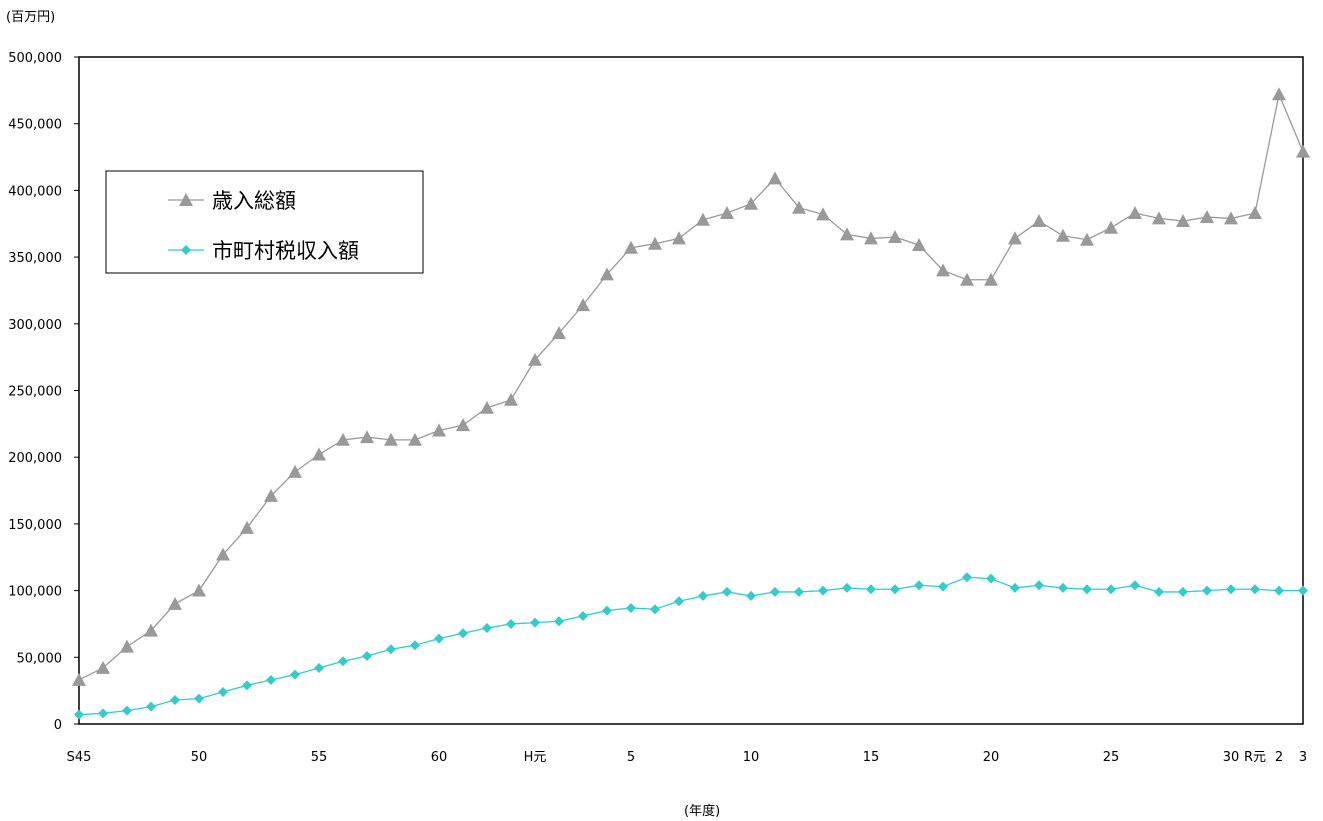 This screenshot has width=1323, height=821. Describe the element at coordinates (702, 811) in the screenshot. I see `x-axis-title: (年度)` at that location.